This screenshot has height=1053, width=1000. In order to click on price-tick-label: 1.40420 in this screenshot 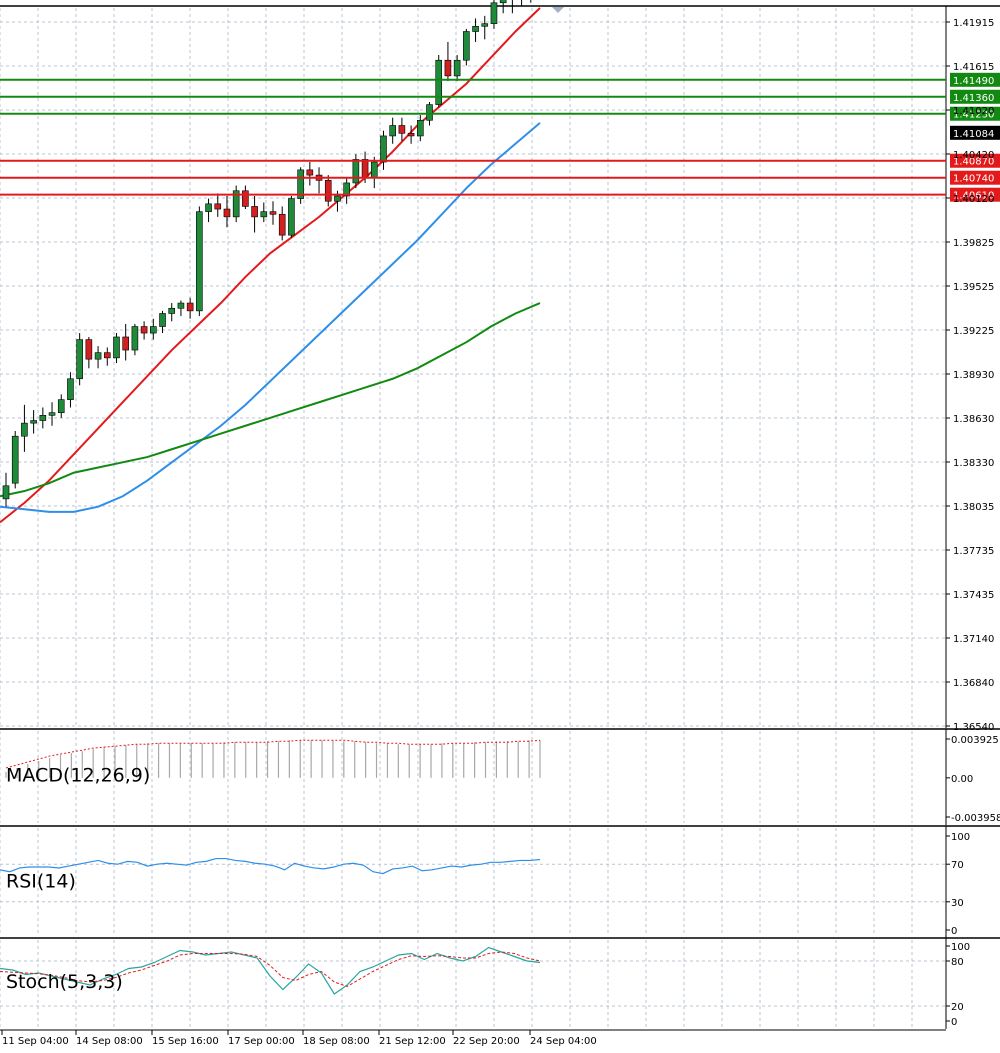, I will do `click(973, 155)`.